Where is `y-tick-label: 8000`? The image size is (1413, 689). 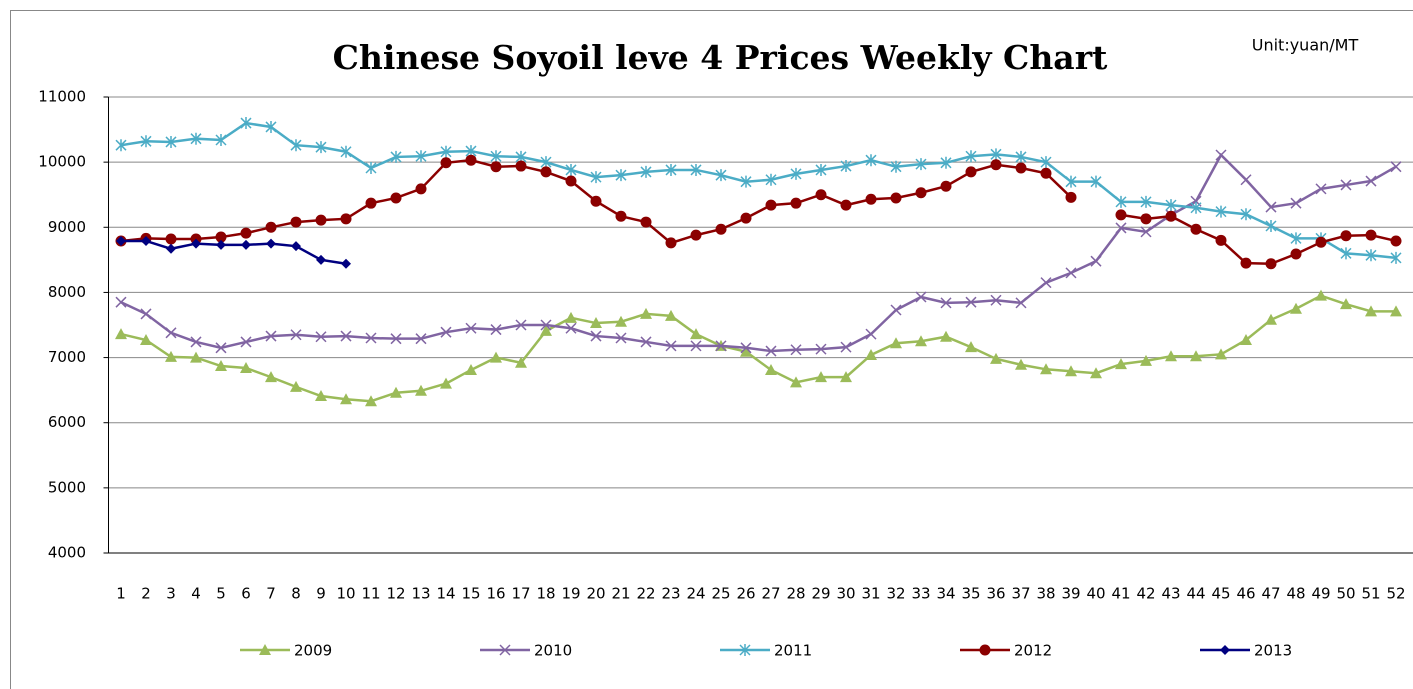
y-tick-label: 8000 is located at coordinates (67, 292).